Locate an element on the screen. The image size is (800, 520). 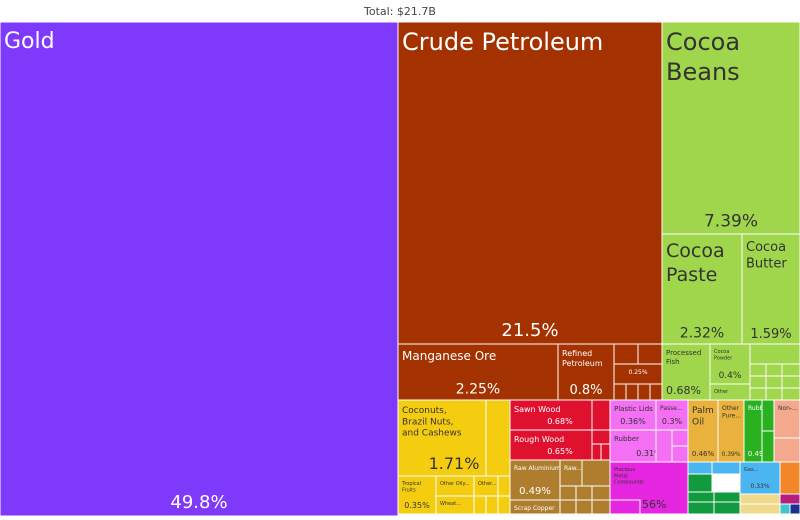
tile-value-cocoa-beans: 7.39% is located at coordinates (731, 221).